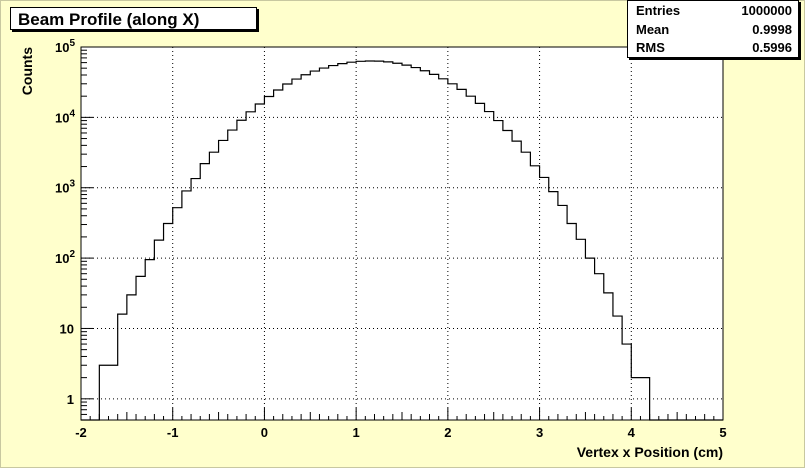 This screenshot has width=805, height=468. I want to click on y-tick-label: 10², so click(65, 257).